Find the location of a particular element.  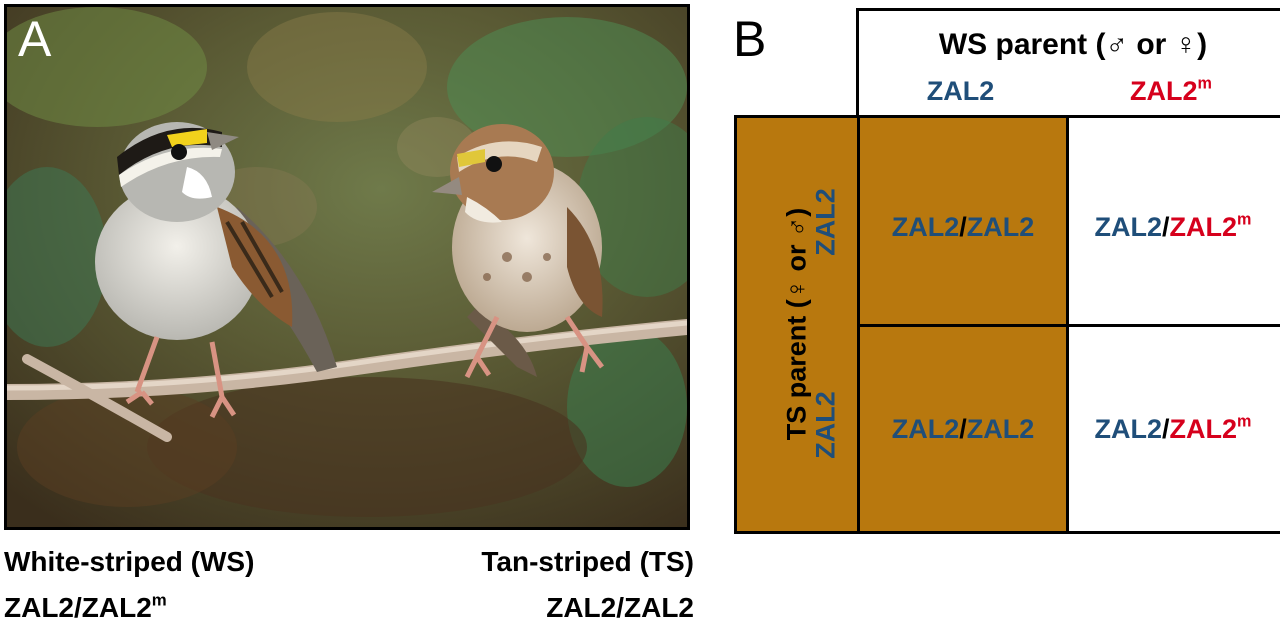

panel-a-letter: A is located at coordinates (35, 39).